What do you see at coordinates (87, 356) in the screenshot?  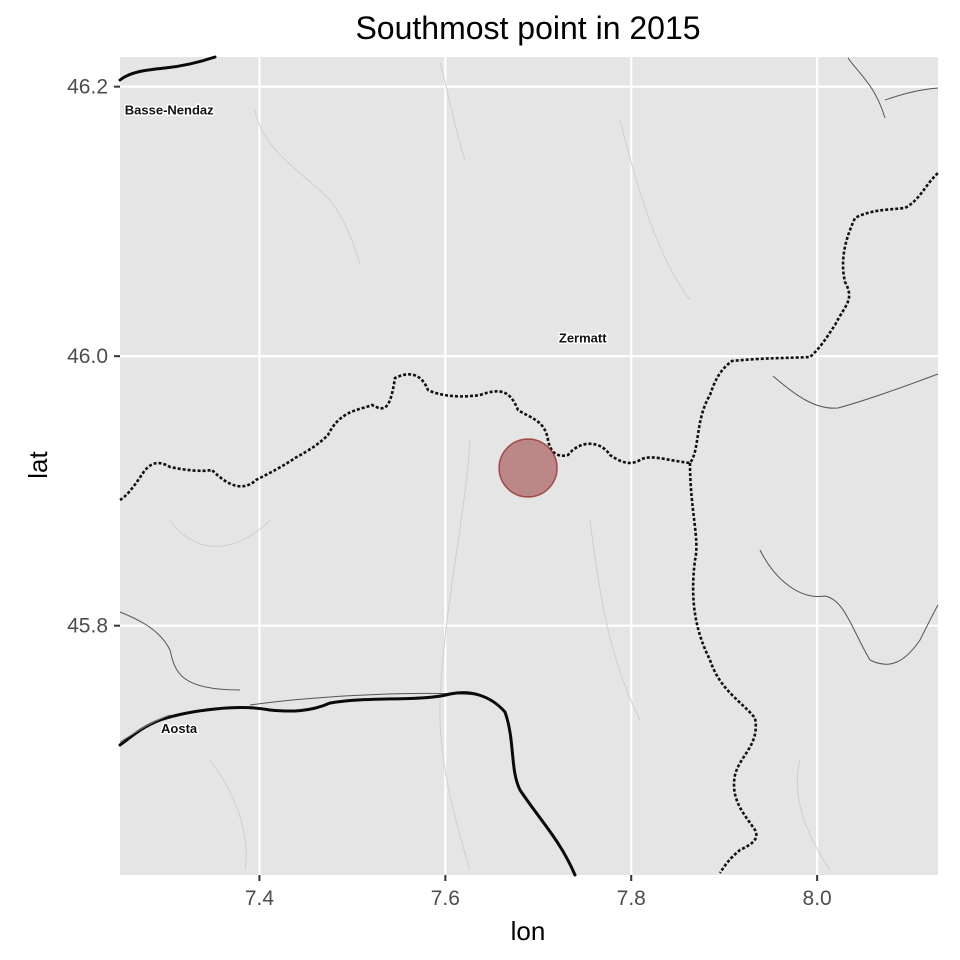 I see `y-tick-label: 46.0` at bounding box center [87, 356].